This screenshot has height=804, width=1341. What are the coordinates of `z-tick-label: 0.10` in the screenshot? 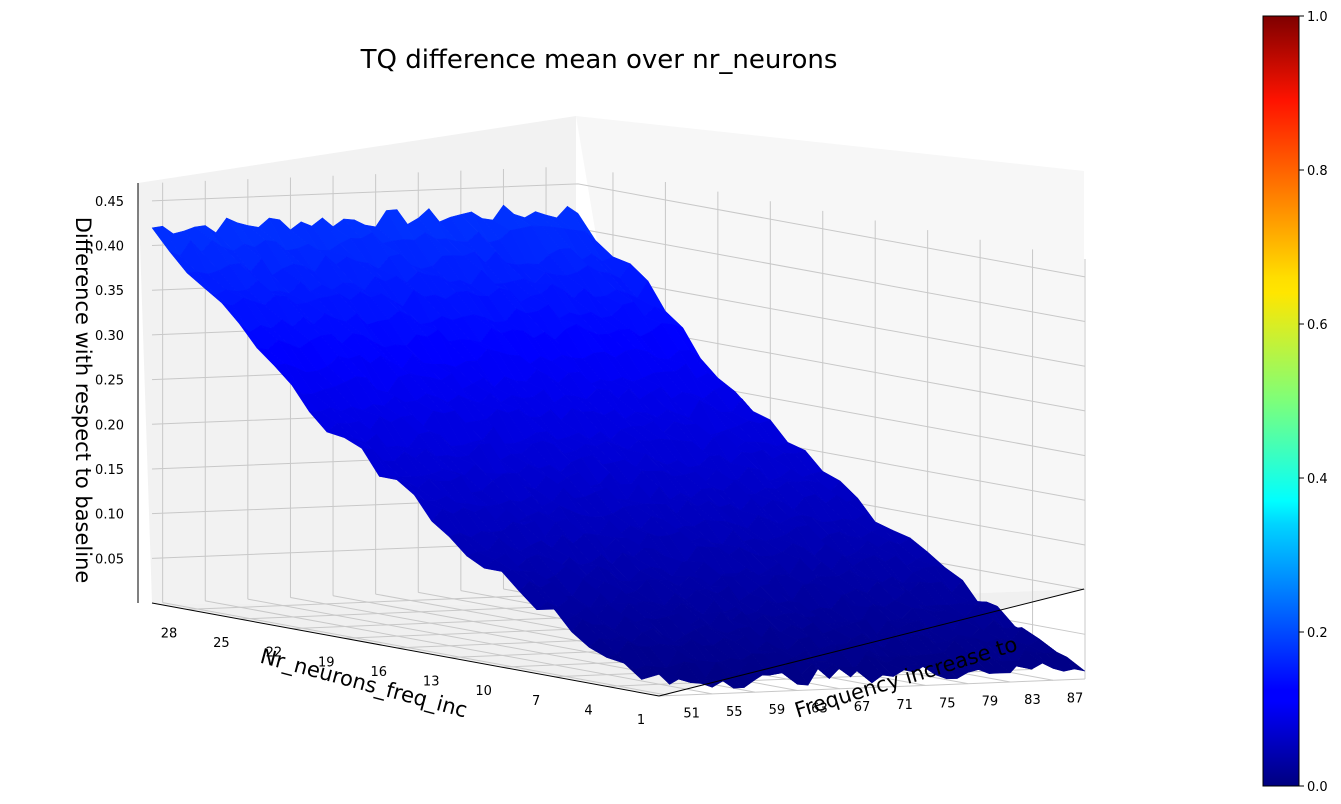 It's located at (109, 515).